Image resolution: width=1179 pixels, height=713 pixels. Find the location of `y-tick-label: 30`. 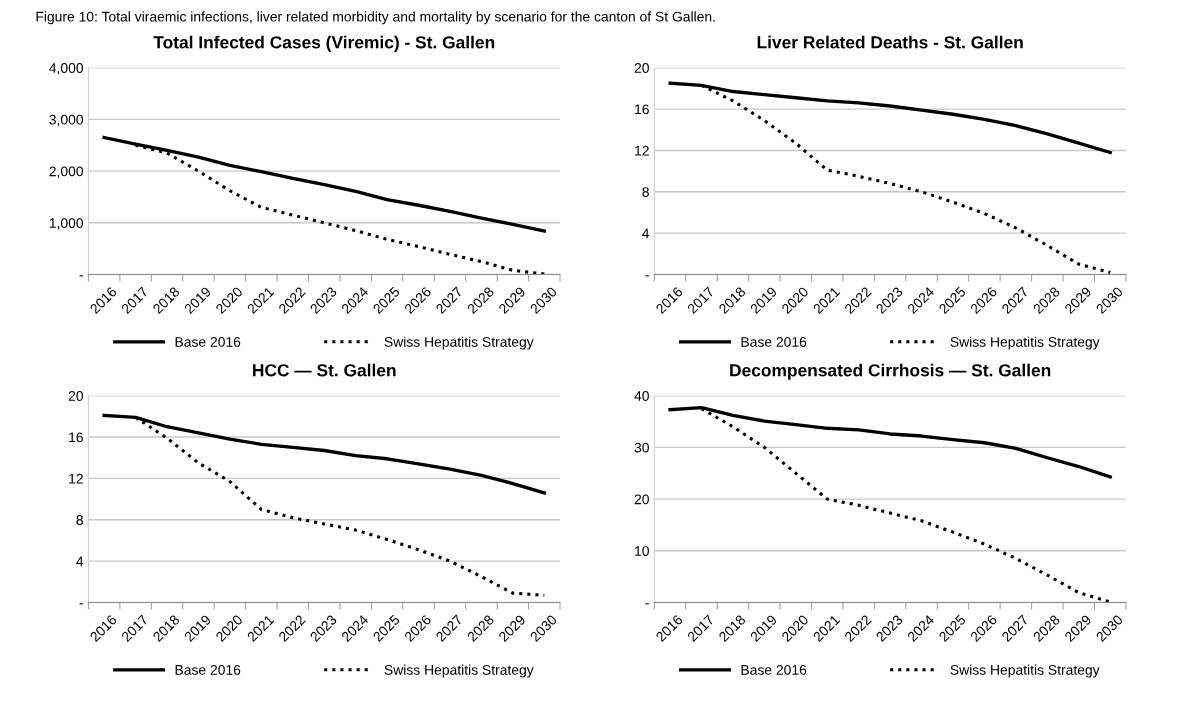

y-tick-label: 30 is located at coordinates (641, 447).